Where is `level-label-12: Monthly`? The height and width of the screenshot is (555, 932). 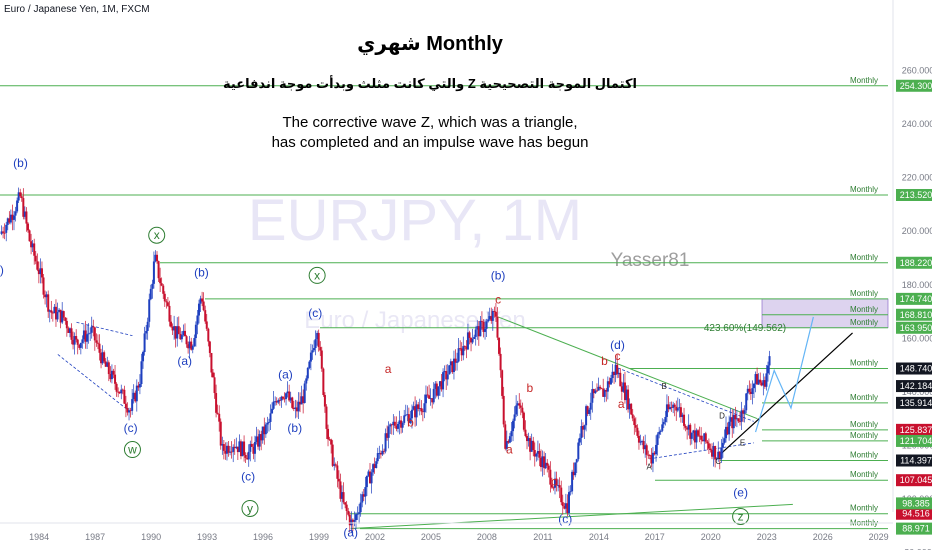
level-label-12: Monthly is located at coordinates (864, 508).